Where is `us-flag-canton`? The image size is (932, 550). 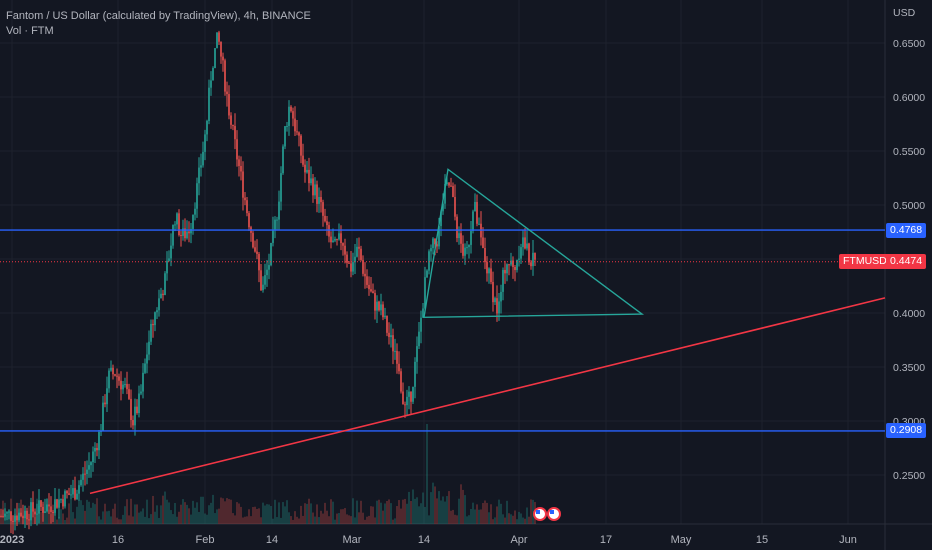
us-flag-canton is located at coordinates (538, 512).